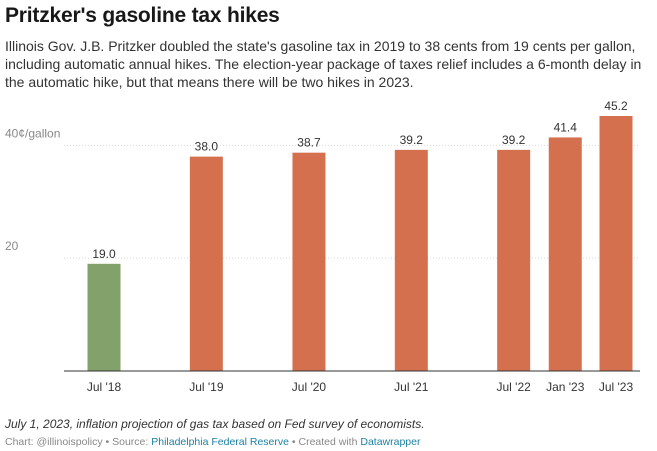 Image resolution: width=657 pixels, height=451 pixels. What do you see at coordinates (220, 442) in the screenshot?
I see `source-link: Philadelphia Federal Reserve` at bounding box center [220, 442].